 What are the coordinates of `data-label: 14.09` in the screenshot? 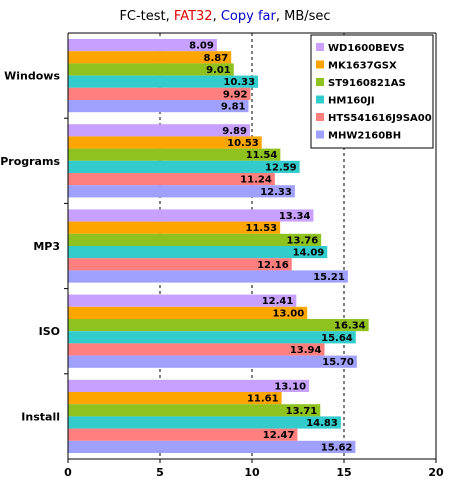 It's located at (309, 253).